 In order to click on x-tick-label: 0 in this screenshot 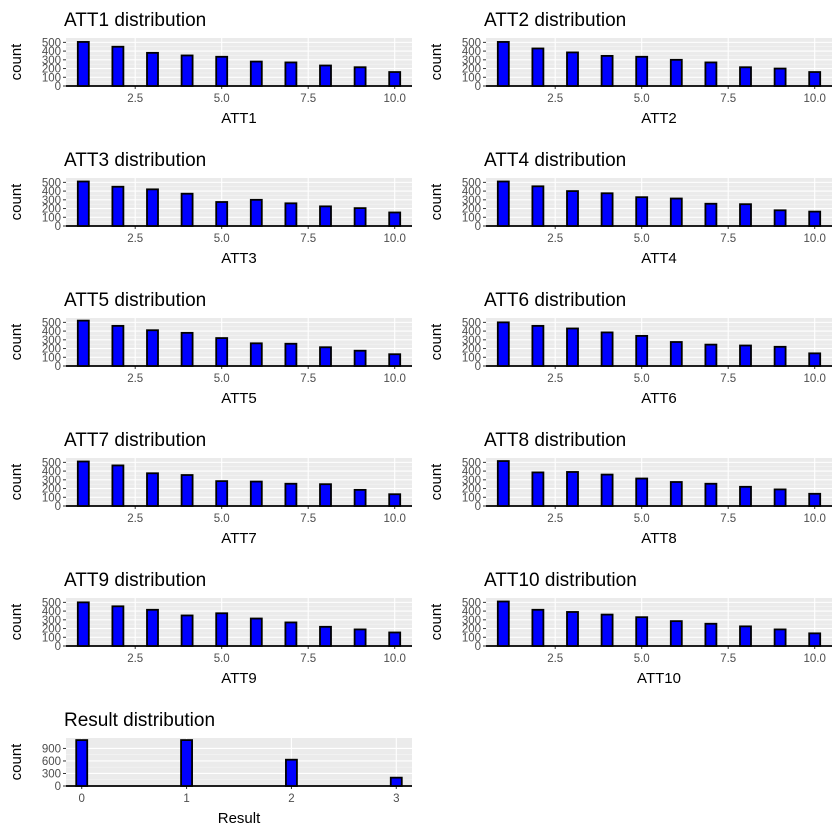, I will do `click(82, 799)`.